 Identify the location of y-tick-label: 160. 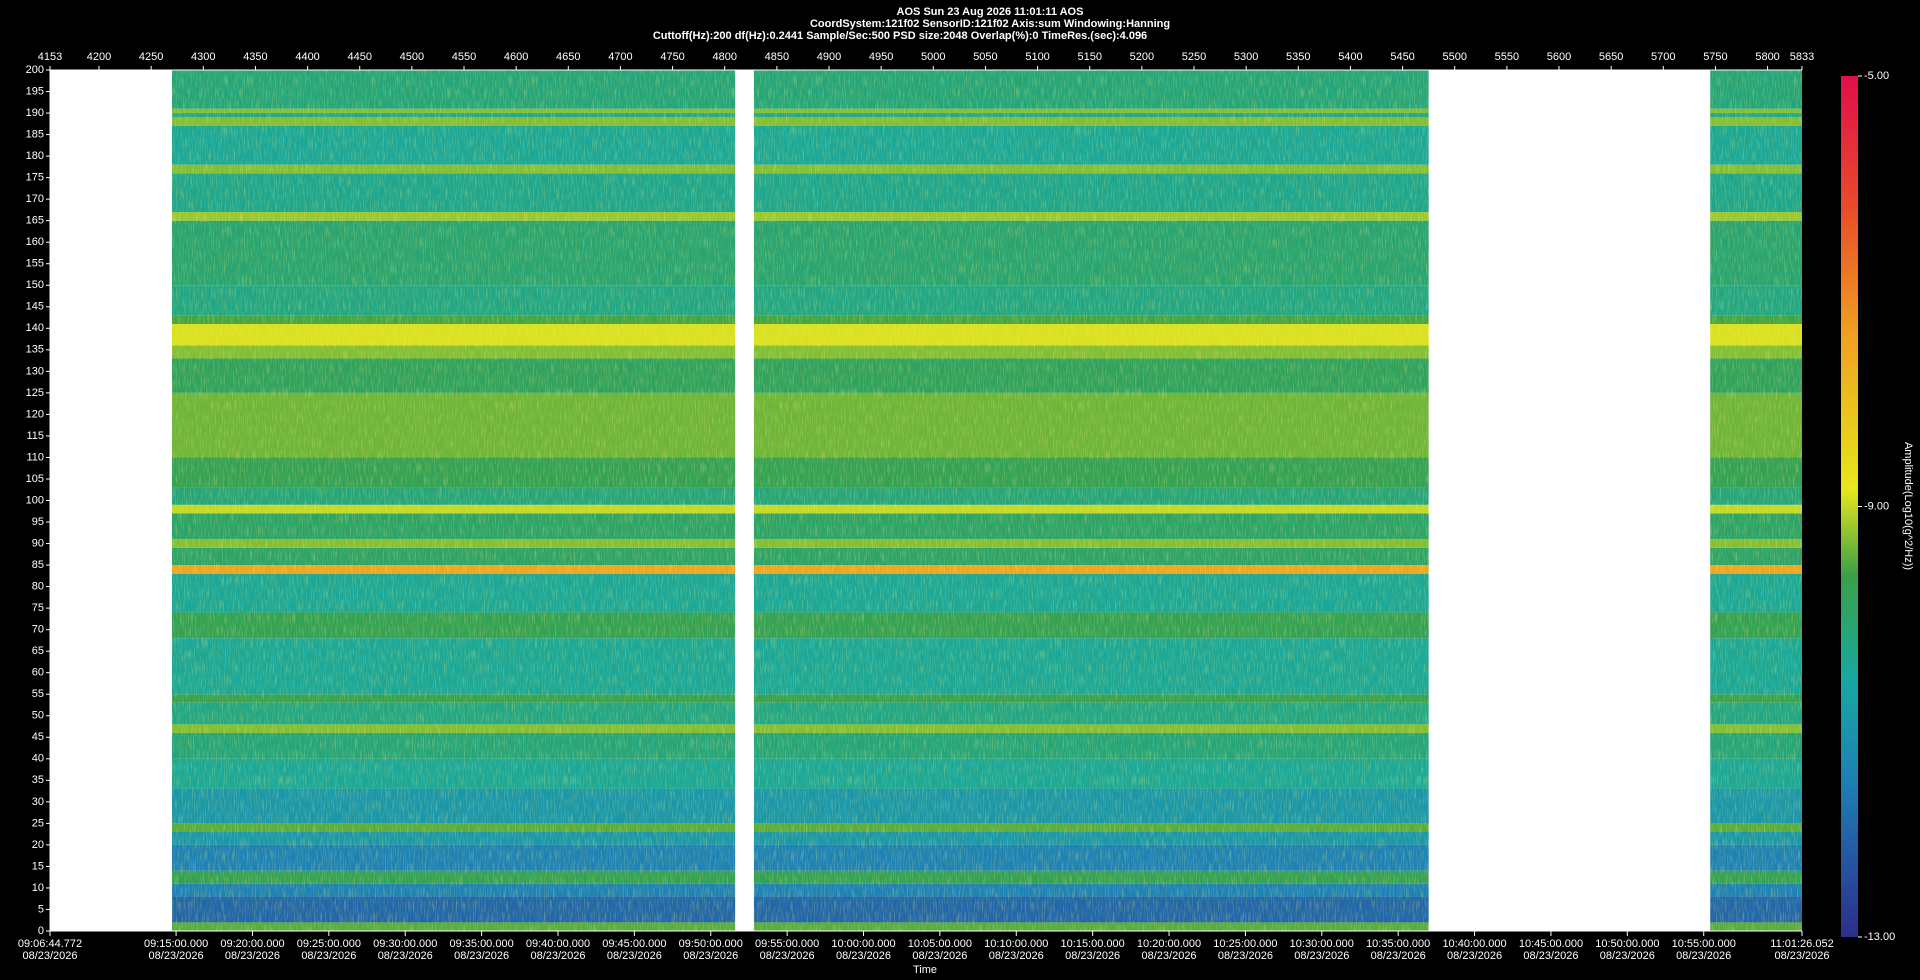
(35, 242).